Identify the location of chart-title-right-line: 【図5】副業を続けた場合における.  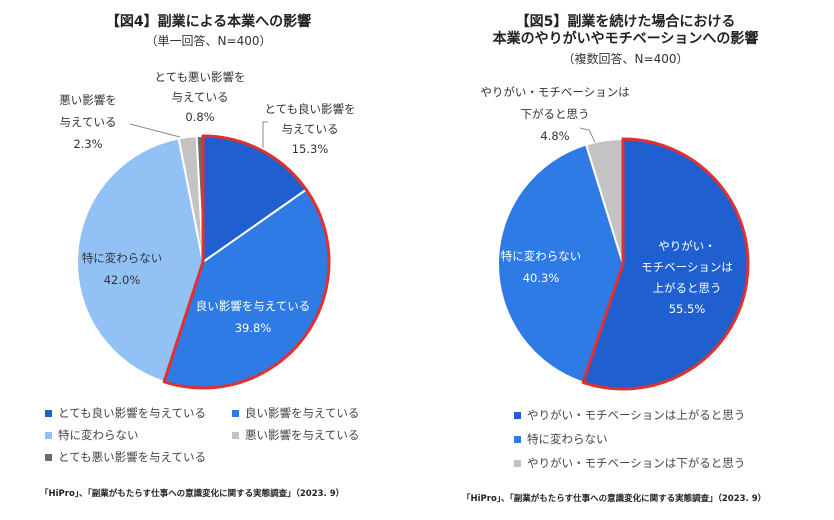
(625, 22).